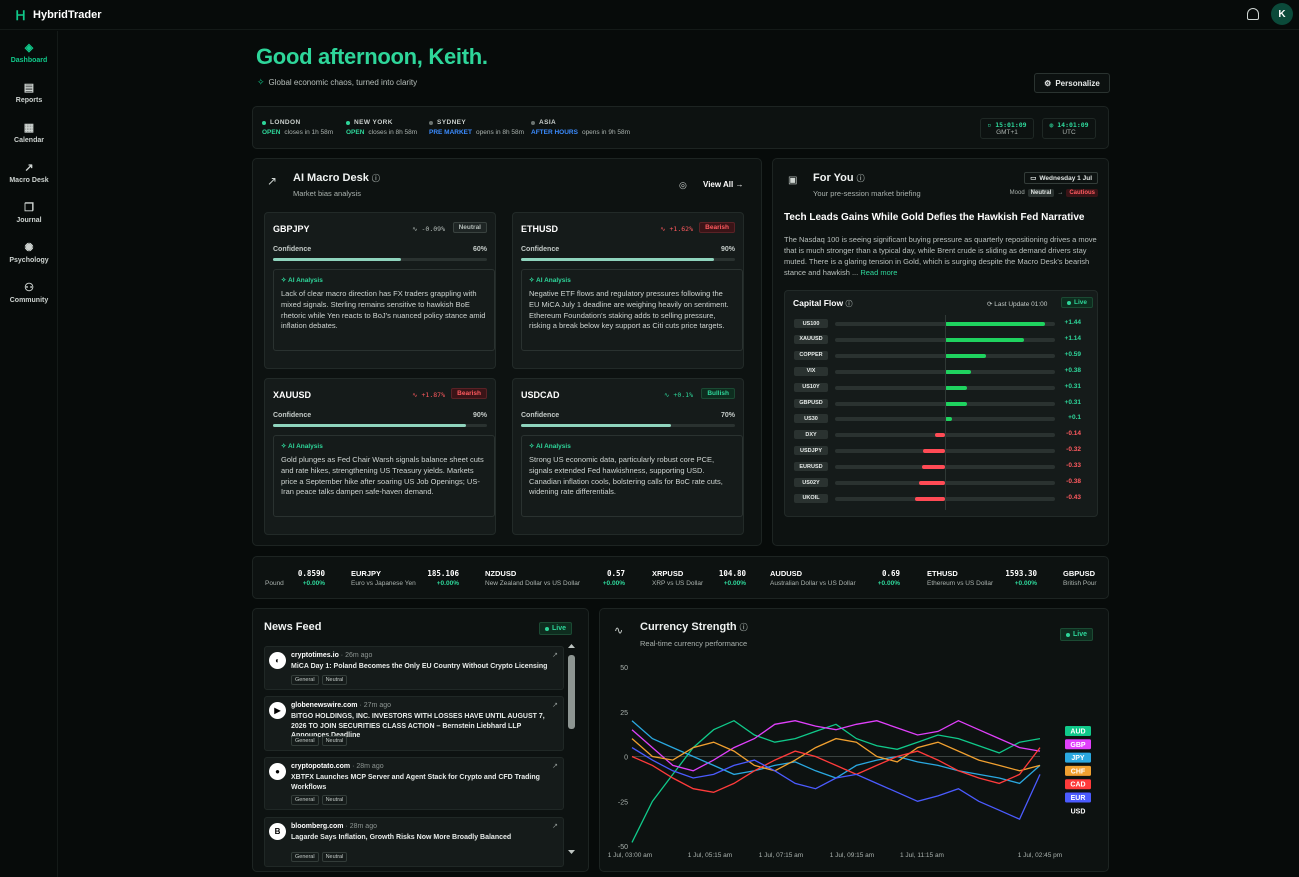  I want to click on legend-chip-chf, so click(1078, 770).